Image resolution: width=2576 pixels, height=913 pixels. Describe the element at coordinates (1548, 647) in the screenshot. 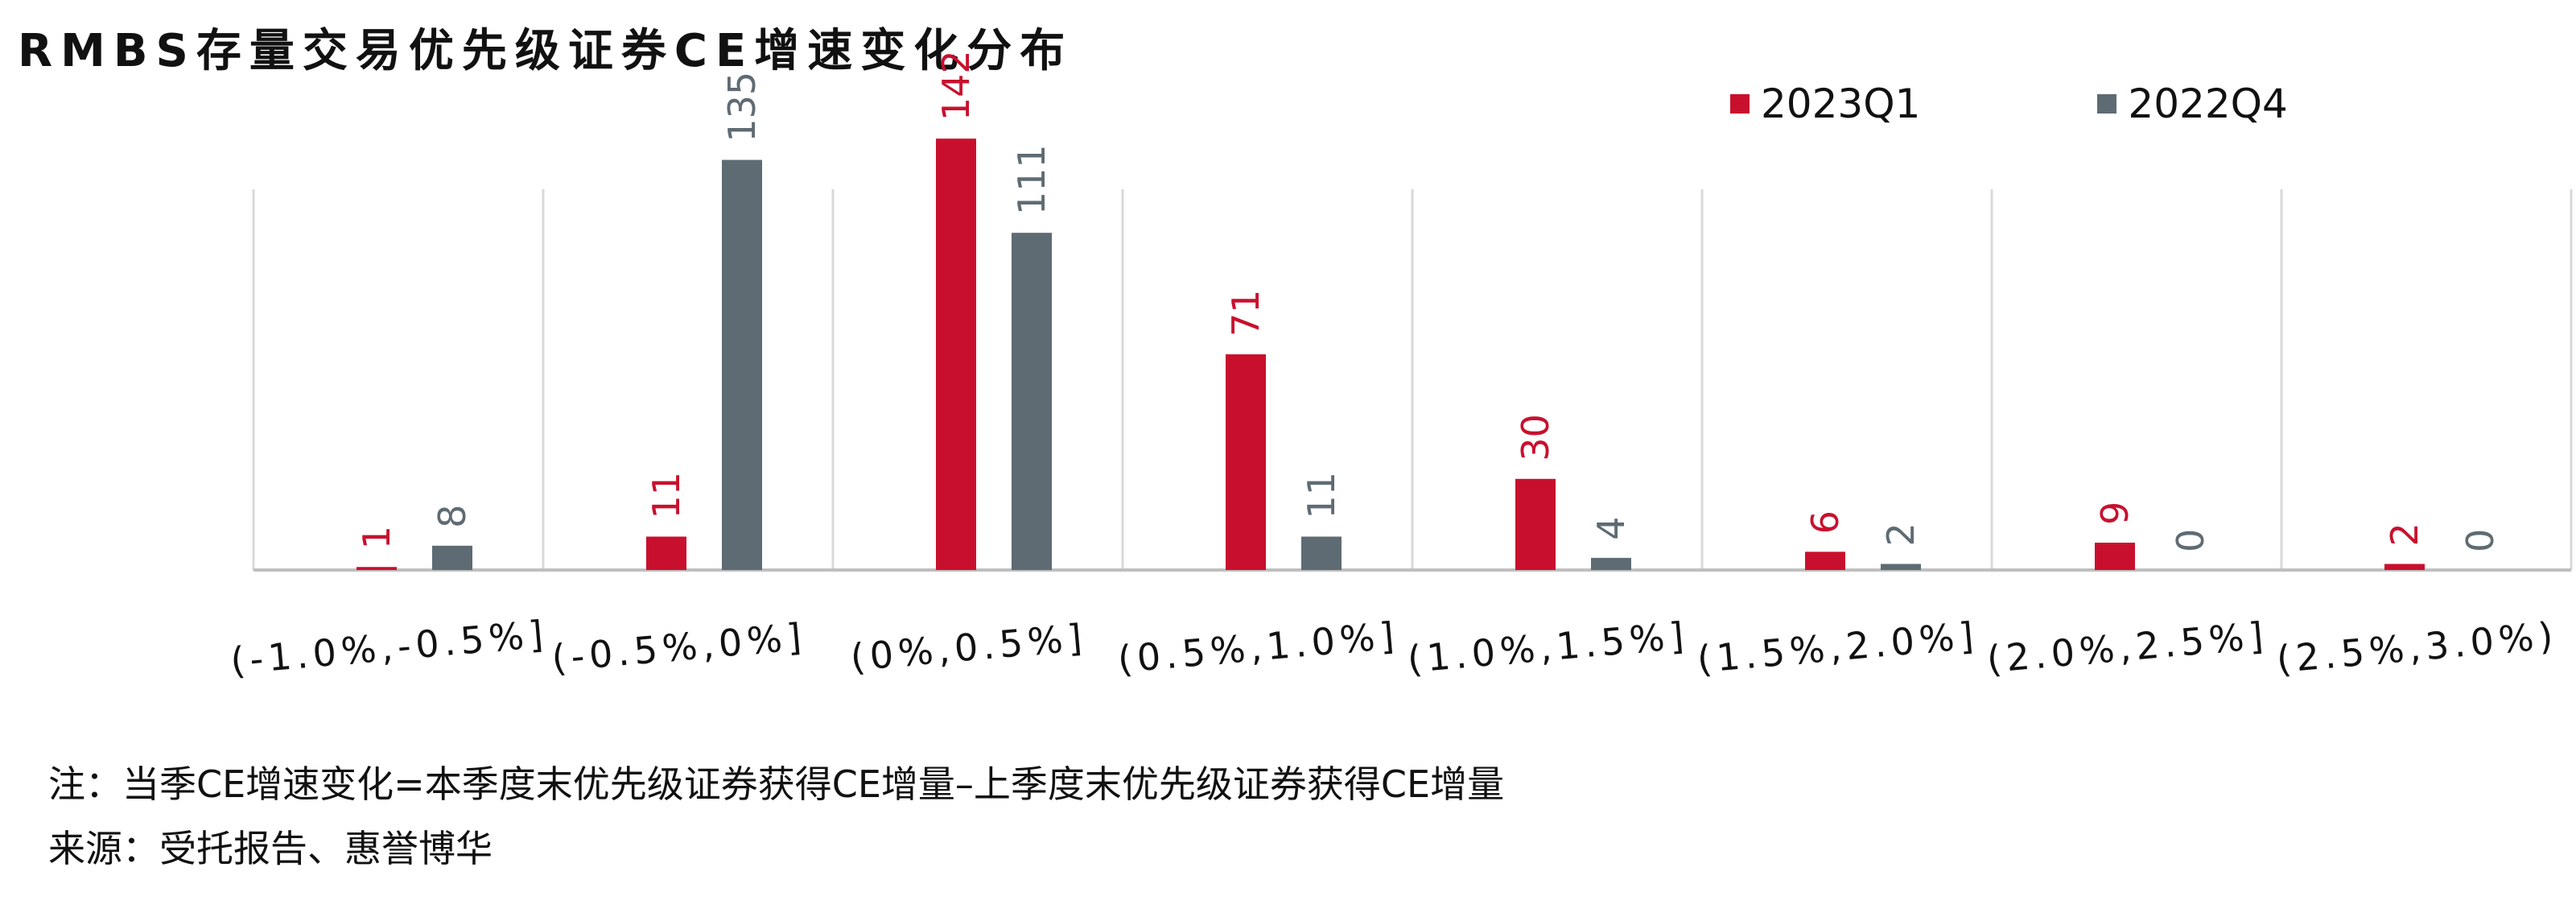

I see `x-tick-label: (1.0%,1.5%]` at that location.